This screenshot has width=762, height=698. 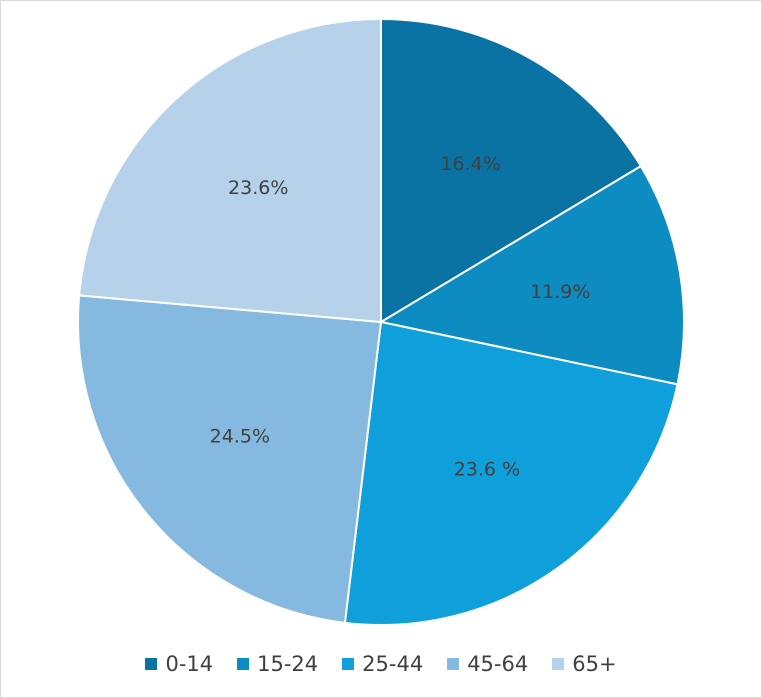 What do you see at coordinates (288, 664) in the screenshot?
I see `legend-label-15-24: 15-24` at bounding box center [288, 664].